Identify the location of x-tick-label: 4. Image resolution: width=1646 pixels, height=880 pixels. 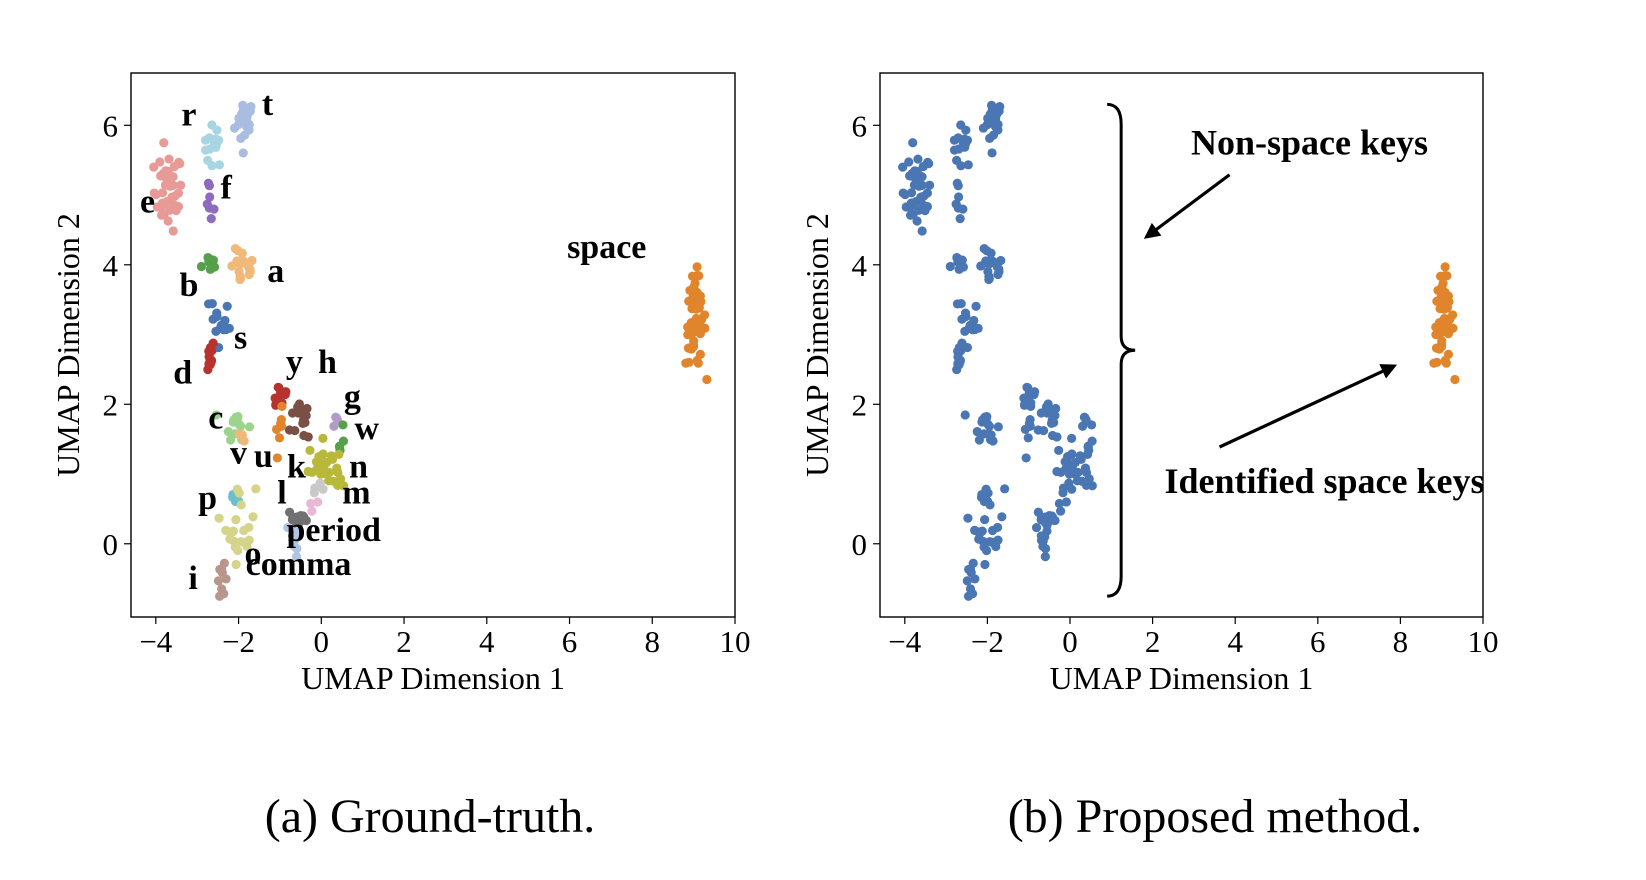
(487, 641).